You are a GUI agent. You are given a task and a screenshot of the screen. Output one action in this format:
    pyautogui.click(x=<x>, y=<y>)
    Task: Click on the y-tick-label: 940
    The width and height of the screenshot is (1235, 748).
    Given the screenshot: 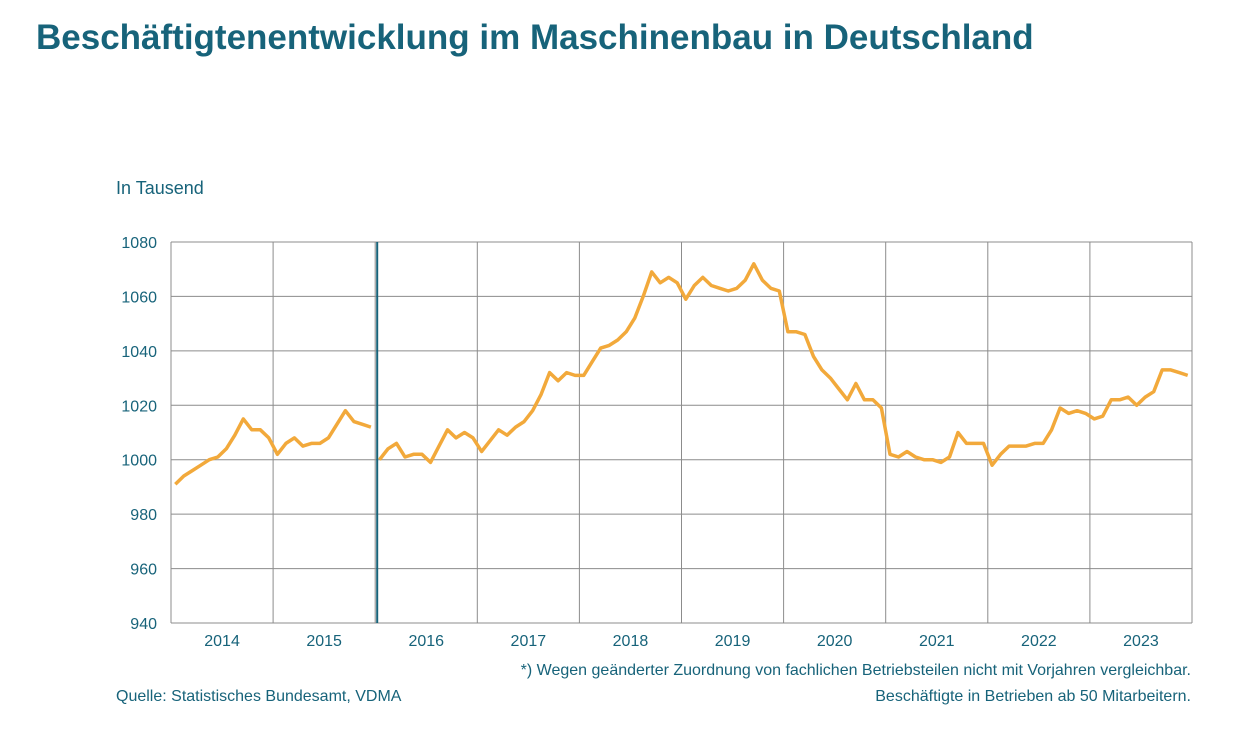 What is the action you would take?
    pyautogui.click(x=143, y=624)
    